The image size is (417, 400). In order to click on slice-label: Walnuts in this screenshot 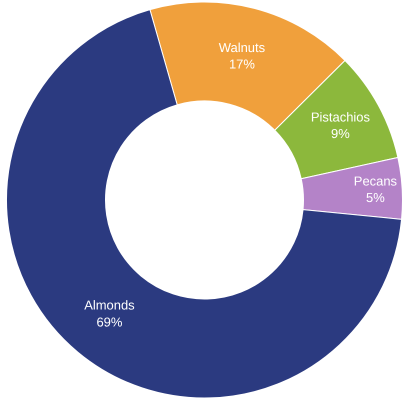, I will do `click(242, 47)`.